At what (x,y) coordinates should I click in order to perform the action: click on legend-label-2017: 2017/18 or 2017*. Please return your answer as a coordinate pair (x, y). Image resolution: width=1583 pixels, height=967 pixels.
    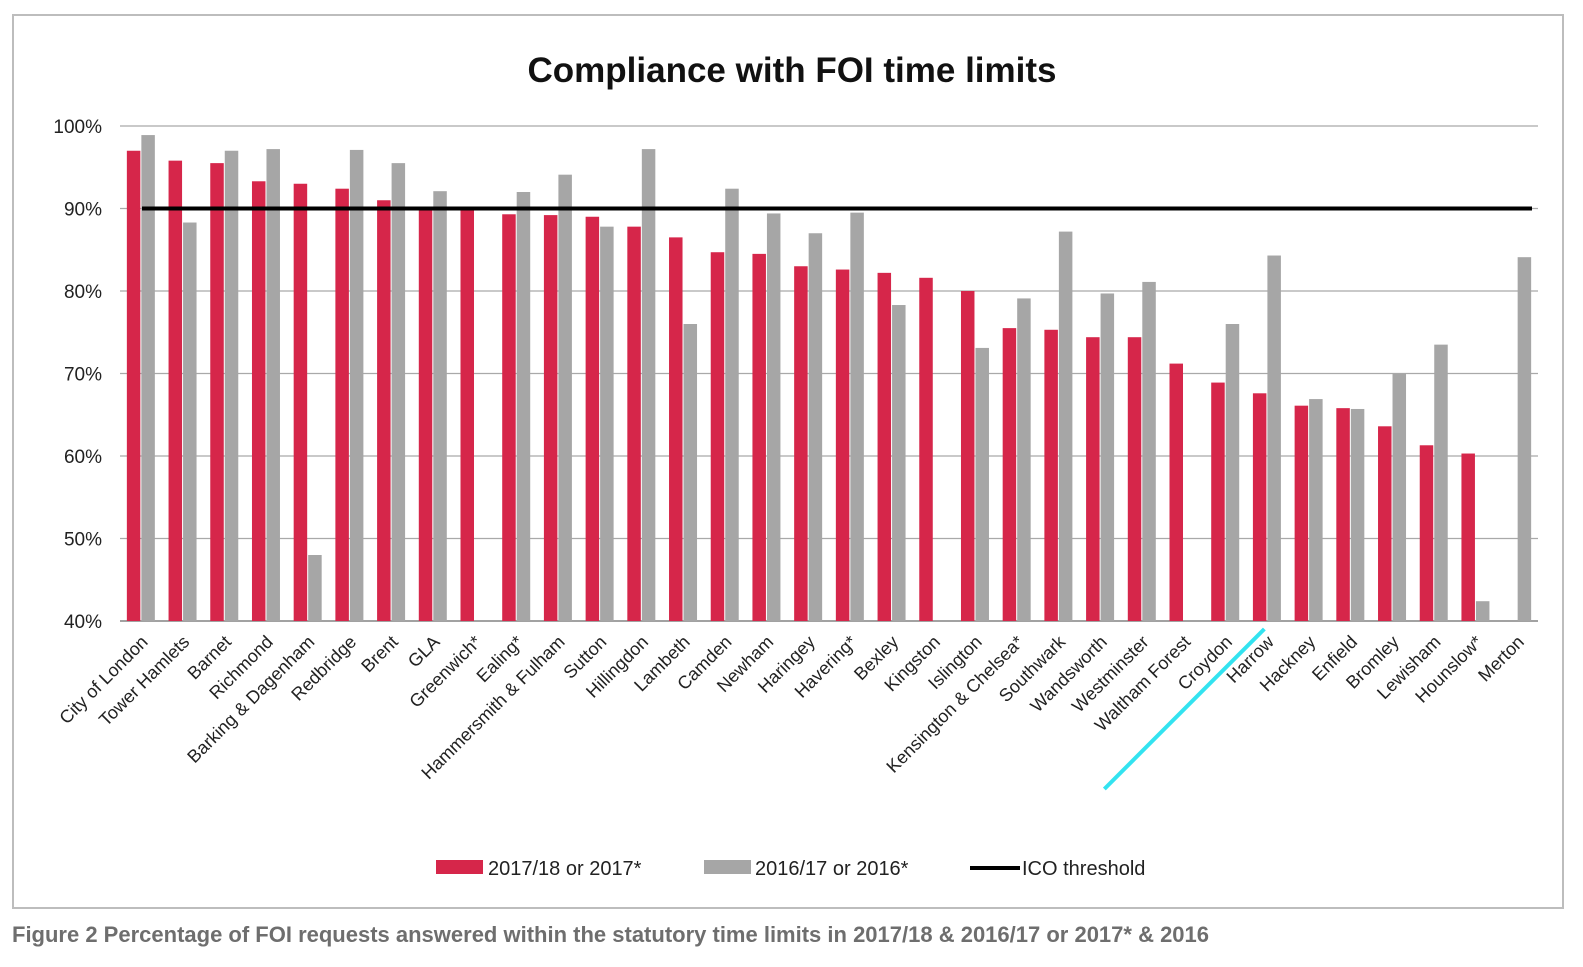
    Looking at the image, I should click on (565, 869).